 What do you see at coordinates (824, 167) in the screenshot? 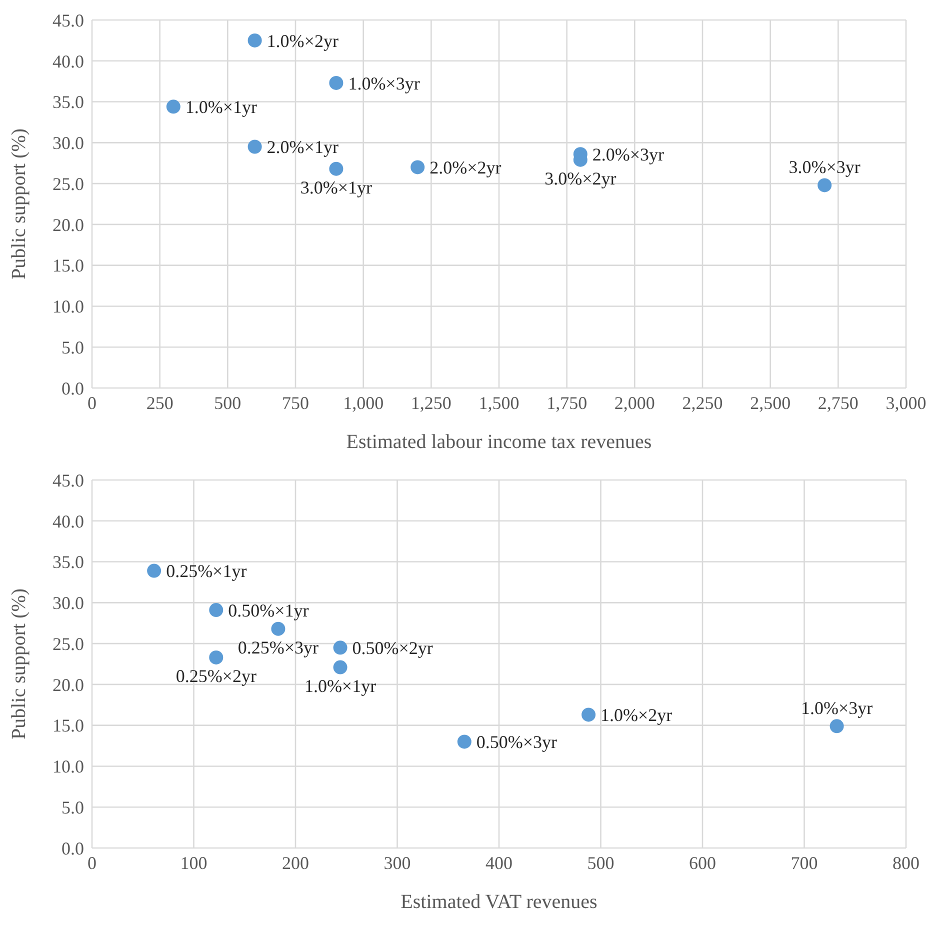
I see `annotation: 3.0%×3yr` at bounding box center [824, 167].